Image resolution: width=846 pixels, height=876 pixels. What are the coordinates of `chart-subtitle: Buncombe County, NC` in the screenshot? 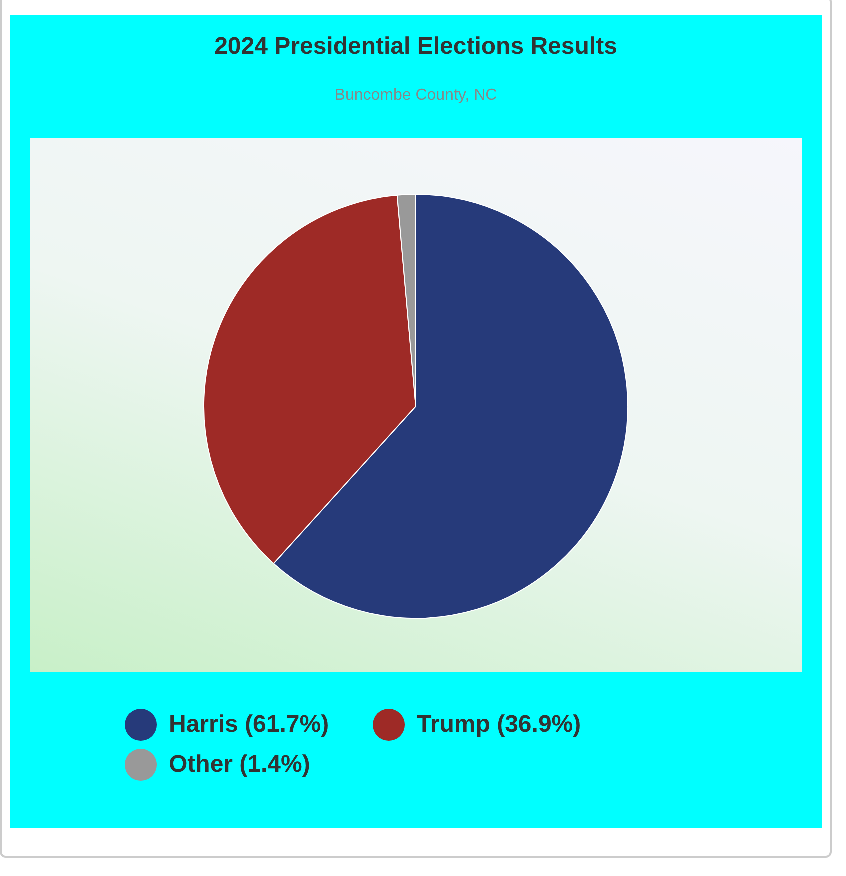 It's located at (416, 96).